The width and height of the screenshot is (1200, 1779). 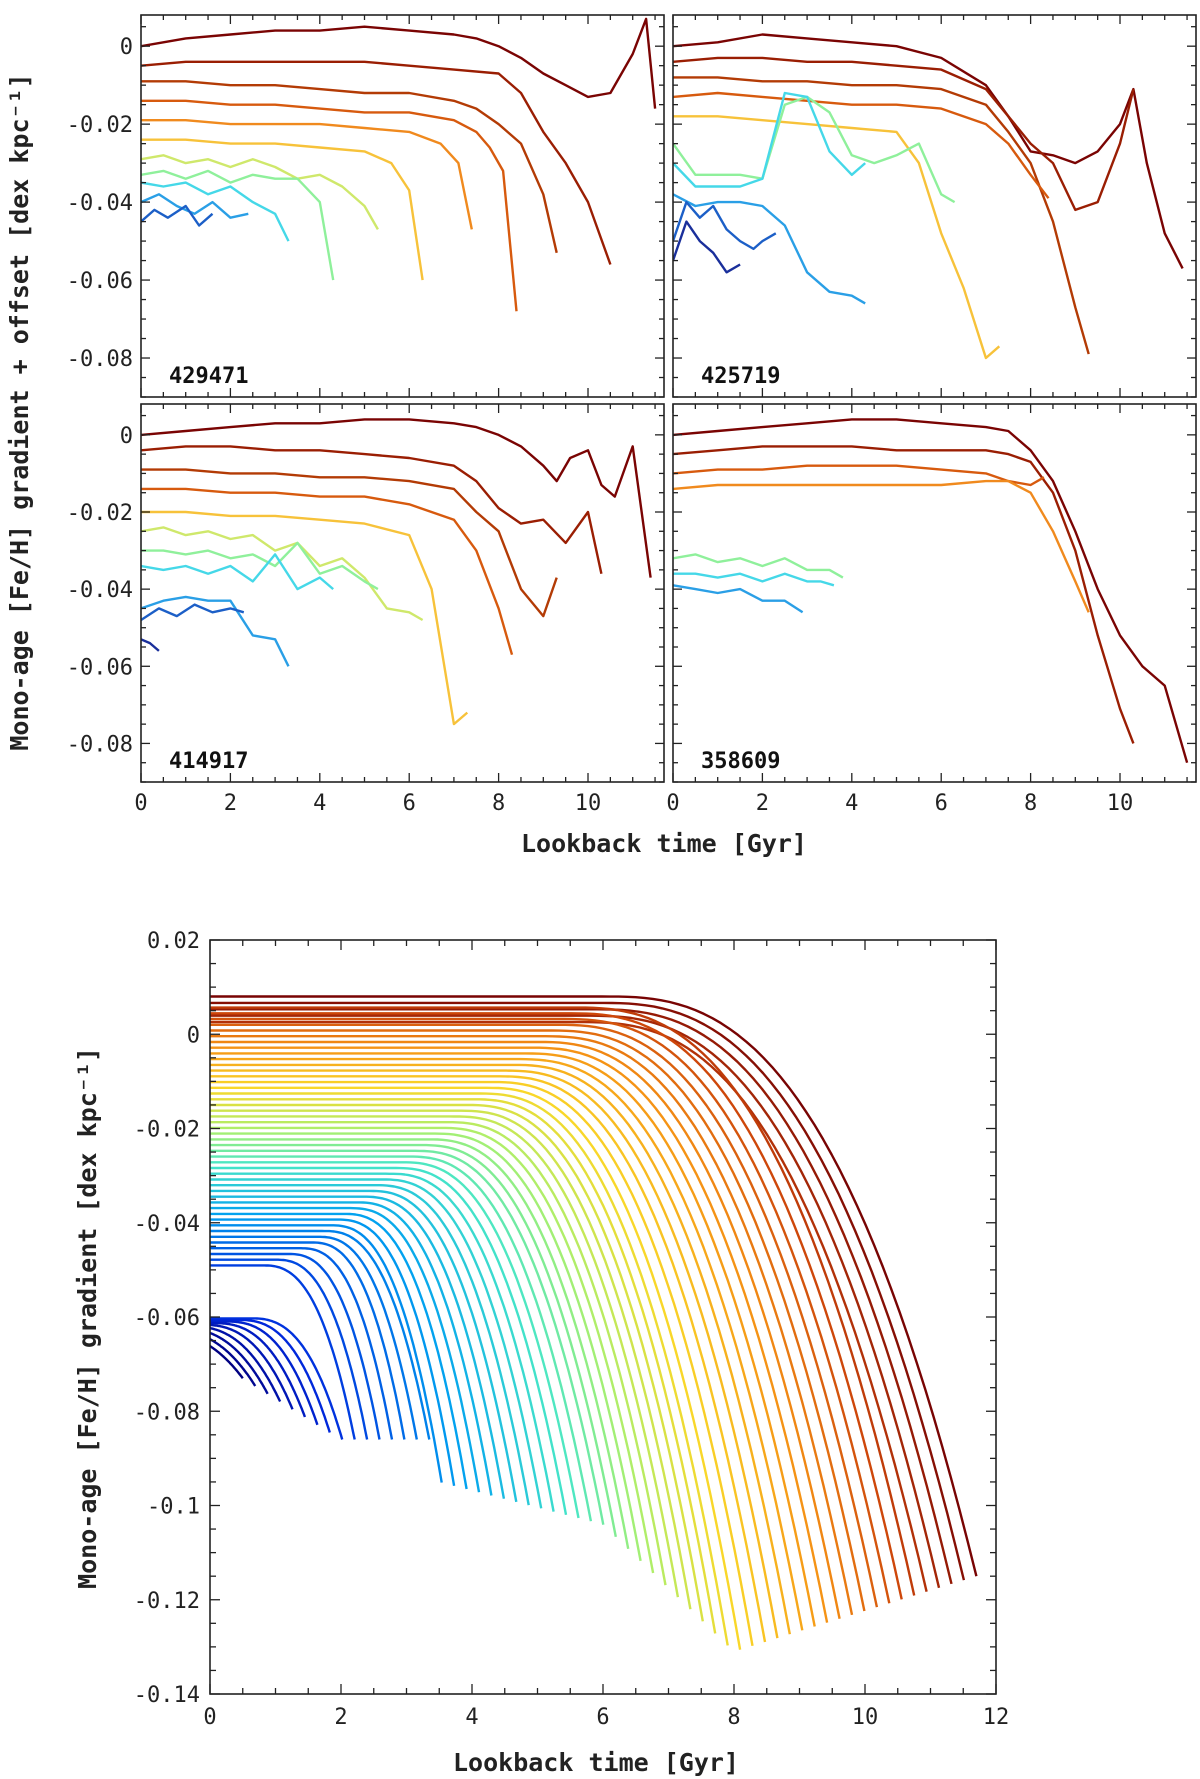 What do you see at coordinates (87, 1318) in the screenshot?
I see `bottom-y-axis-title: Mono-age [Fe/H] gradient [dex kpc⁻¹]` at bounding box center [87, 1318].